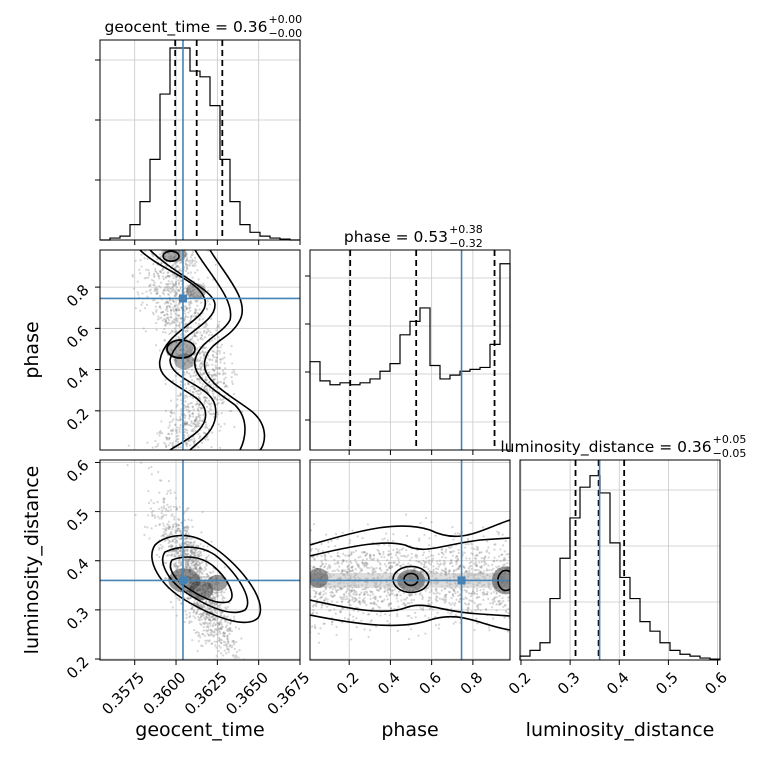 This screenshot has width=760, height=760. What do you see at coordinates (411, 579) in the screenshot?
I see `contour-ph-ld-mid` at bounding box center [411, 579].